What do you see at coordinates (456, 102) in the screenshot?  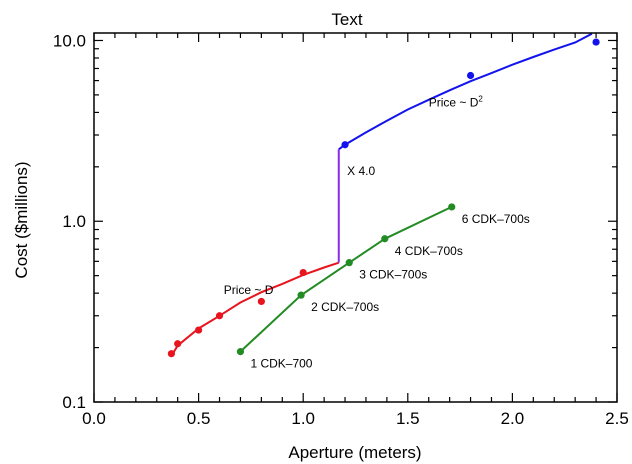 I see `annotation: Price ~ D2` at bounding box center [456, 102].